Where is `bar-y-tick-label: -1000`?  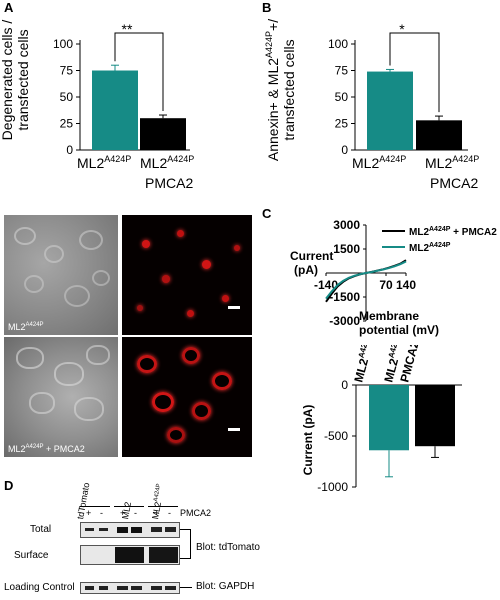
bar-y-tick-label: -1000 is located at coordinates (332, 487).